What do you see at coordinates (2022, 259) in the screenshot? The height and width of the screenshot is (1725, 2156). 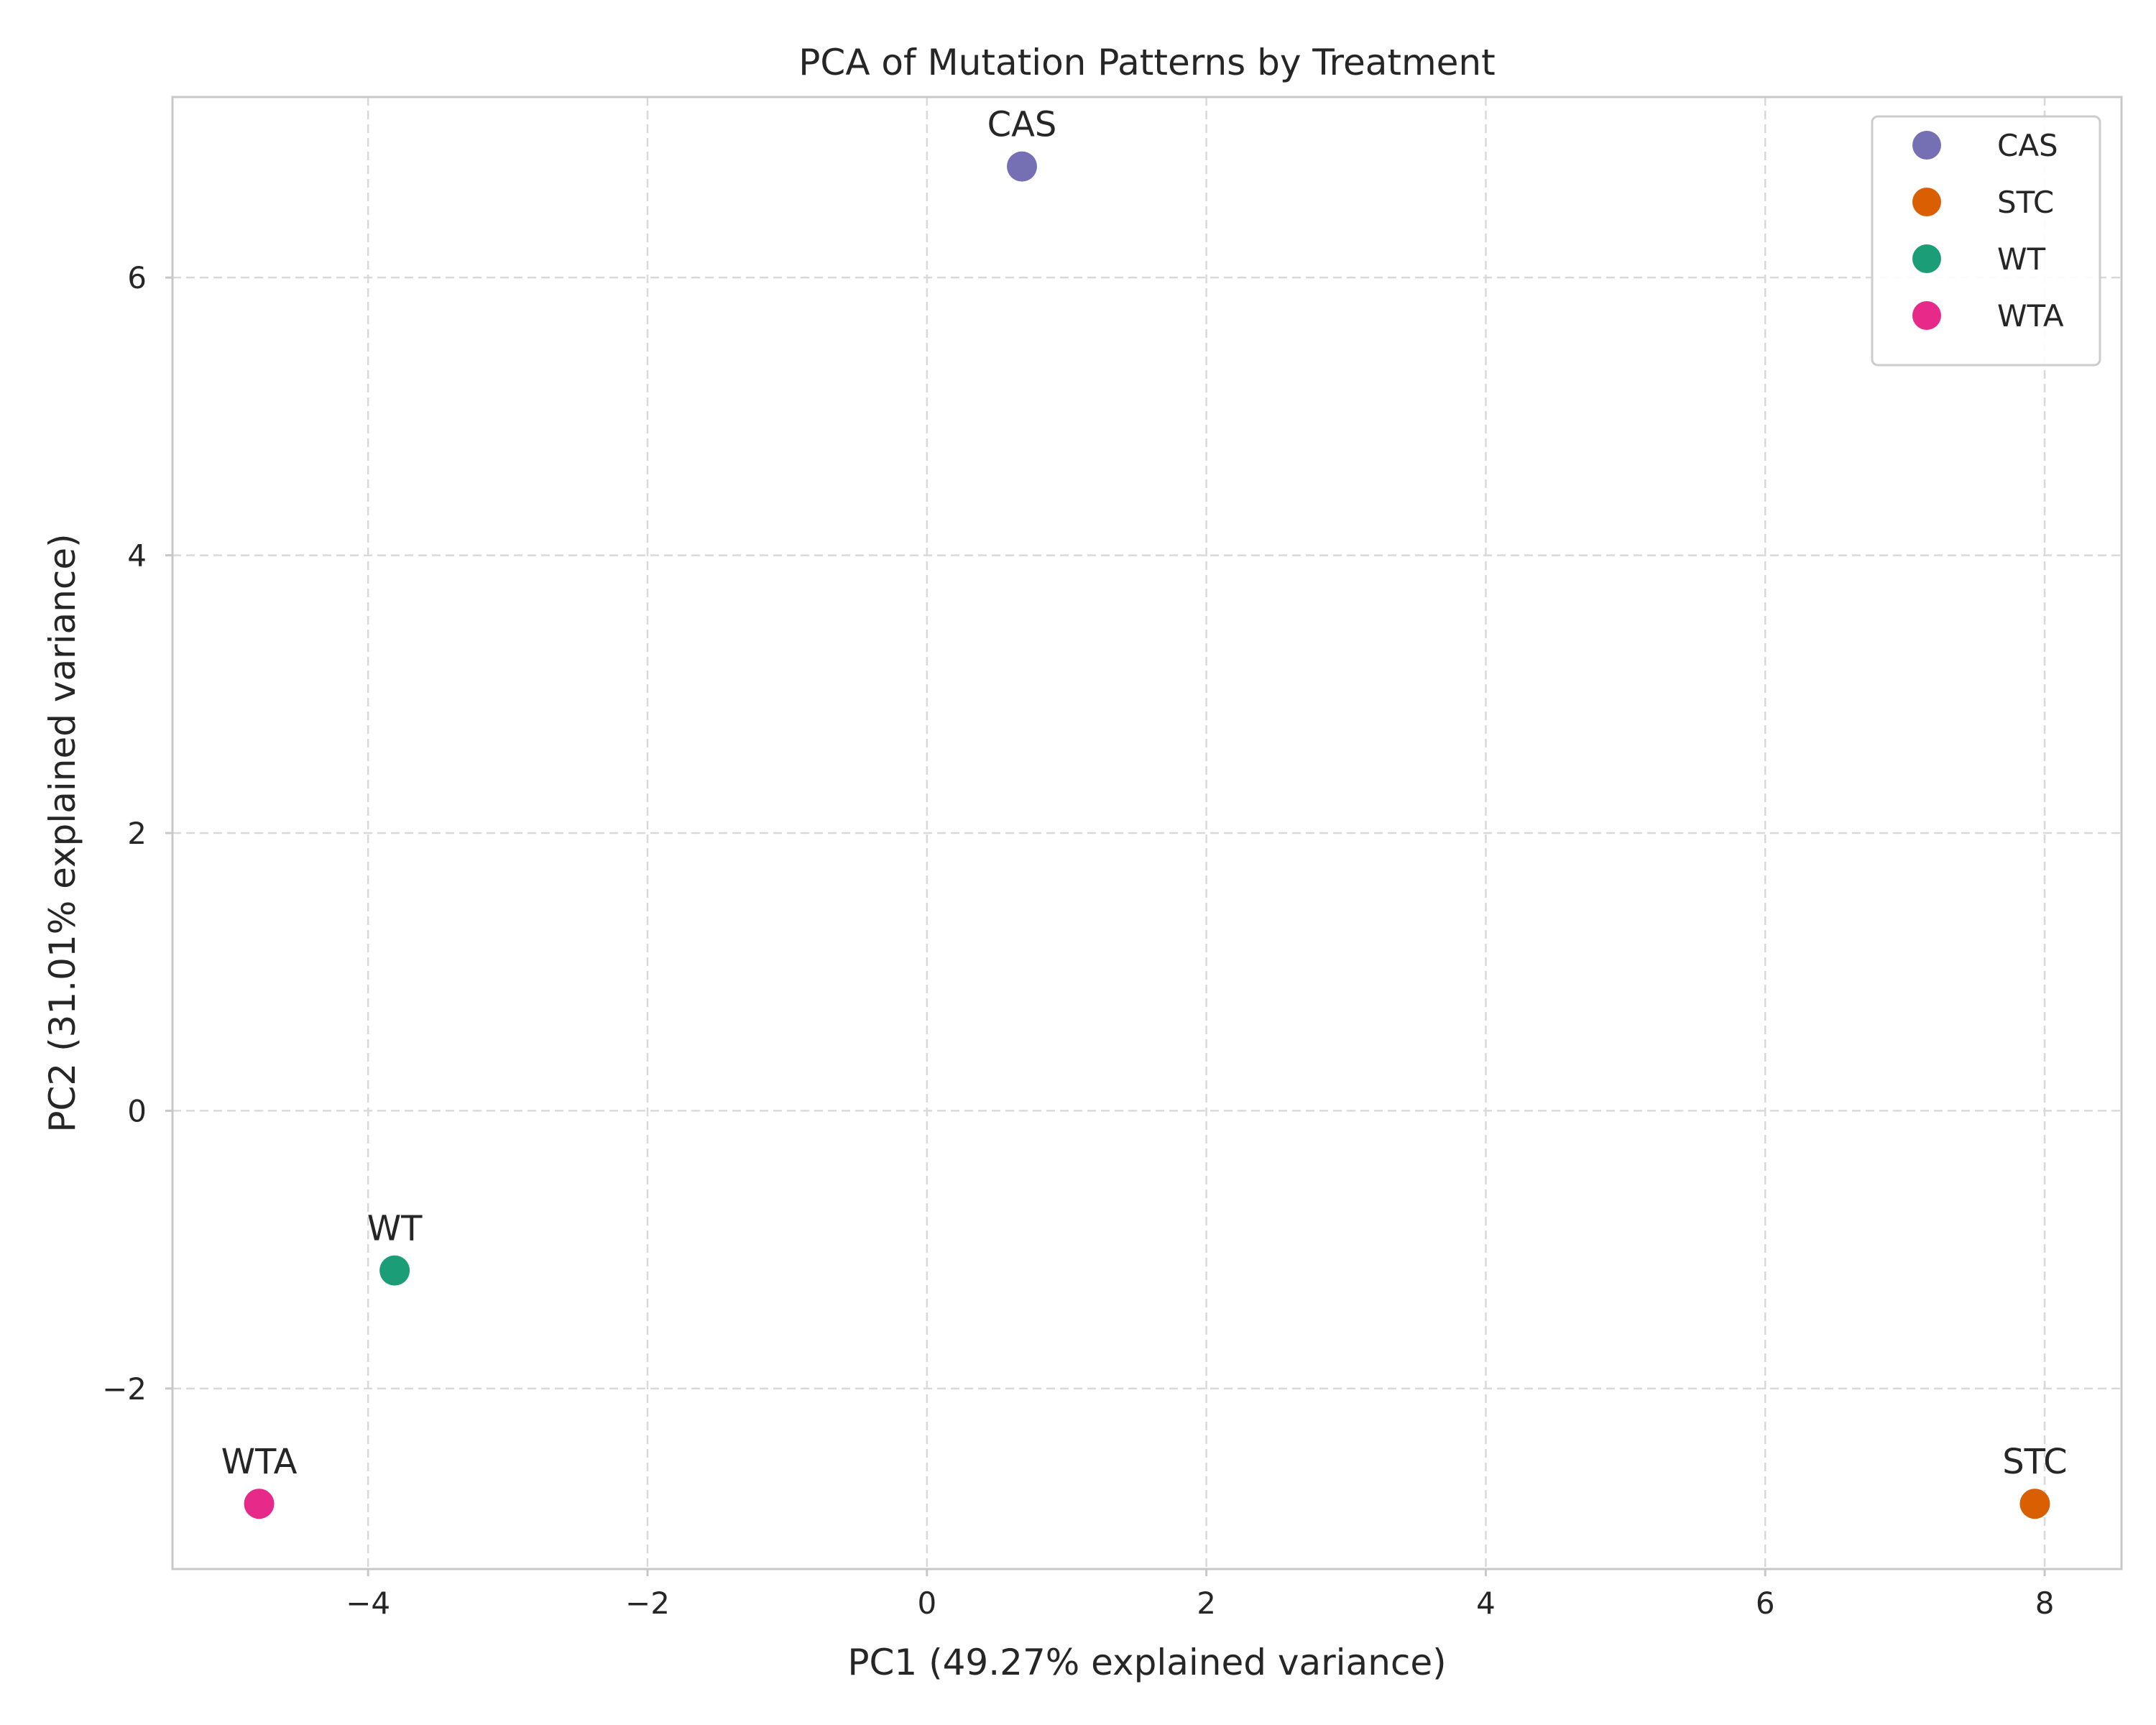 I see `legend-label-wt: WT` at bounding box center [2022, 259].